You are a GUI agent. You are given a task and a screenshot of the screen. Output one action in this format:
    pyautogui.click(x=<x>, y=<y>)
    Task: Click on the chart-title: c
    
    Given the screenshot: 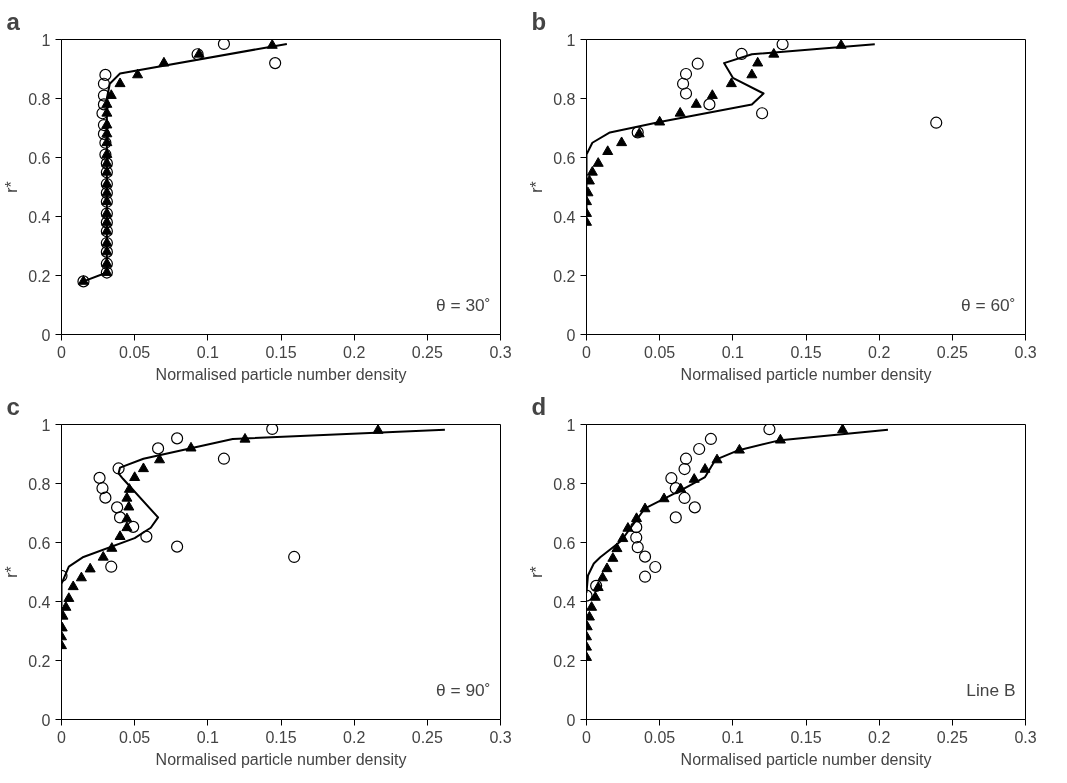 What is the action you would take?
    pyautogui.click(x=13, y=406)
    